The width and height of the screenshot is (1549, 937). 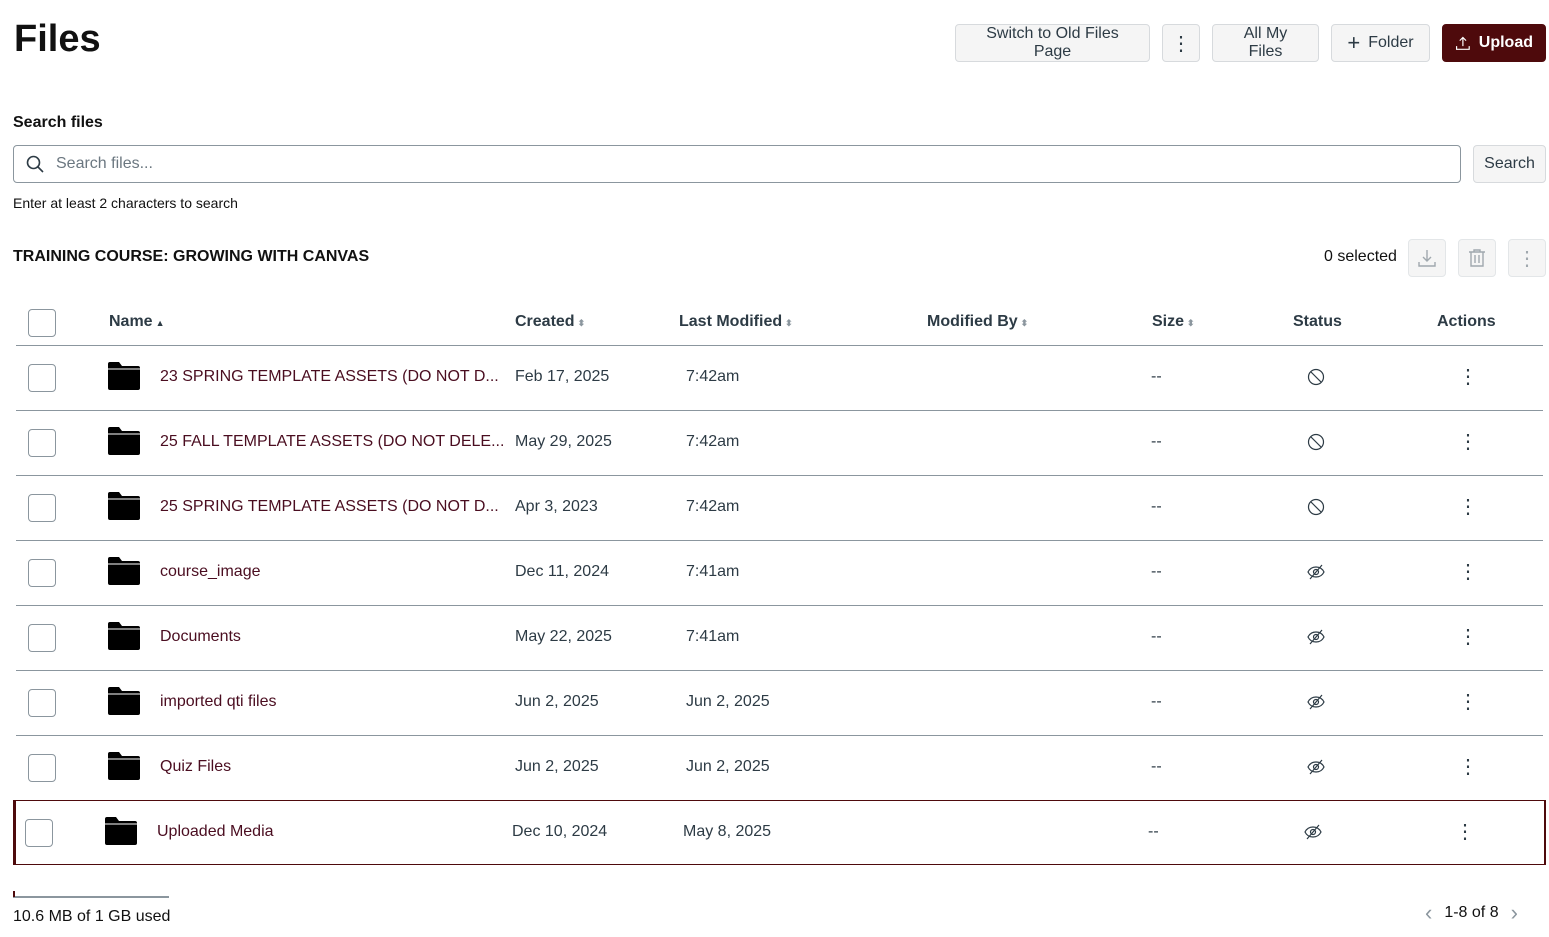 I want to click on download-button, so click(x=1427, y=258).